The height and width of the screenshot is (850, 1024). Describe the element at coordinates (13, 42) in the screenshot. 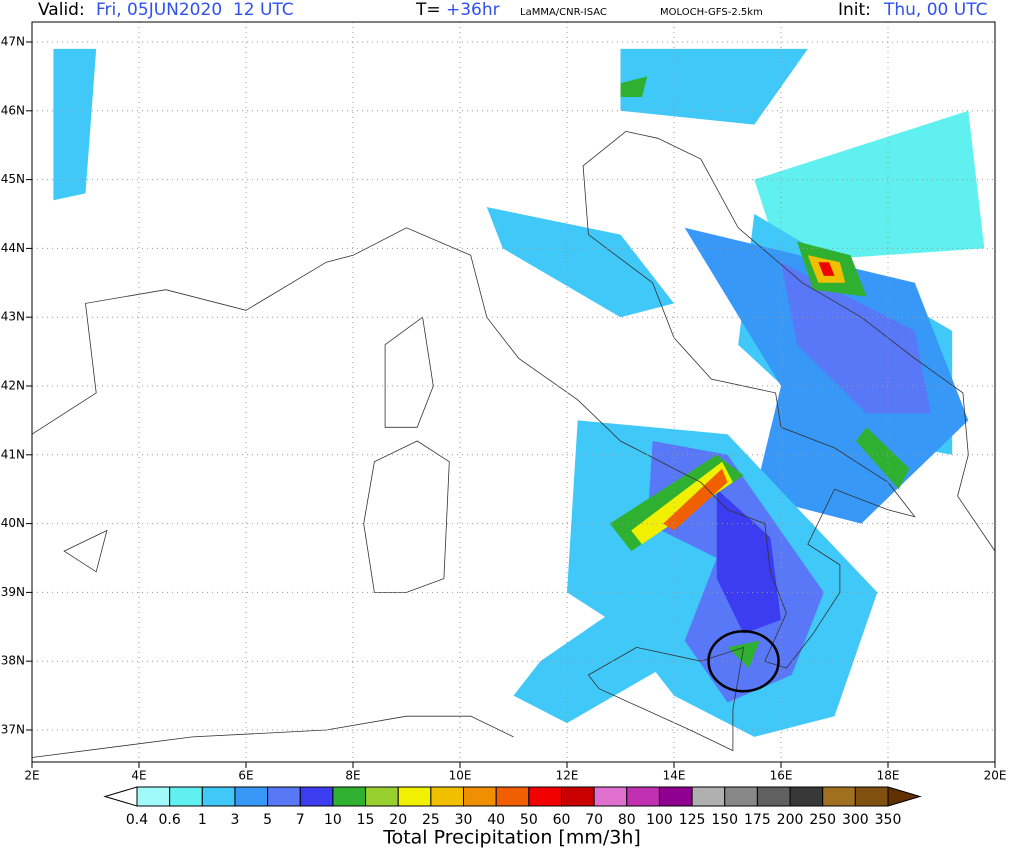

I see `lat-label: 47N` at that location.